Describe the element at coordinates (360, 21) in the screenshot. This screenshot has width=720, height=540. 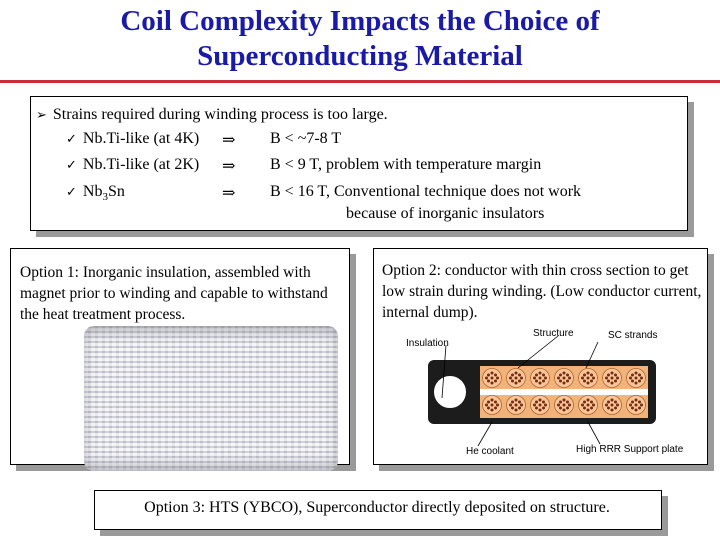
I see `title-line-1: Coil Complexity Impacts the Choice of` at that location.